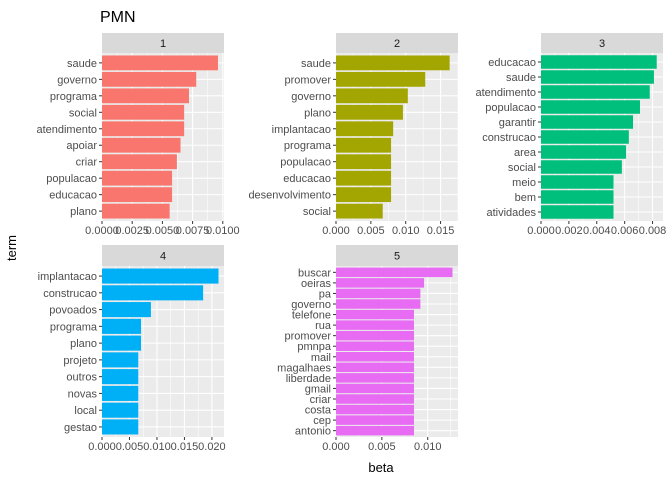 The image size is (672, 480). What do you see at coordinates (85, 411) in the screenshot?
I see `y-tick-label: local` at bounding box center [85, 411].